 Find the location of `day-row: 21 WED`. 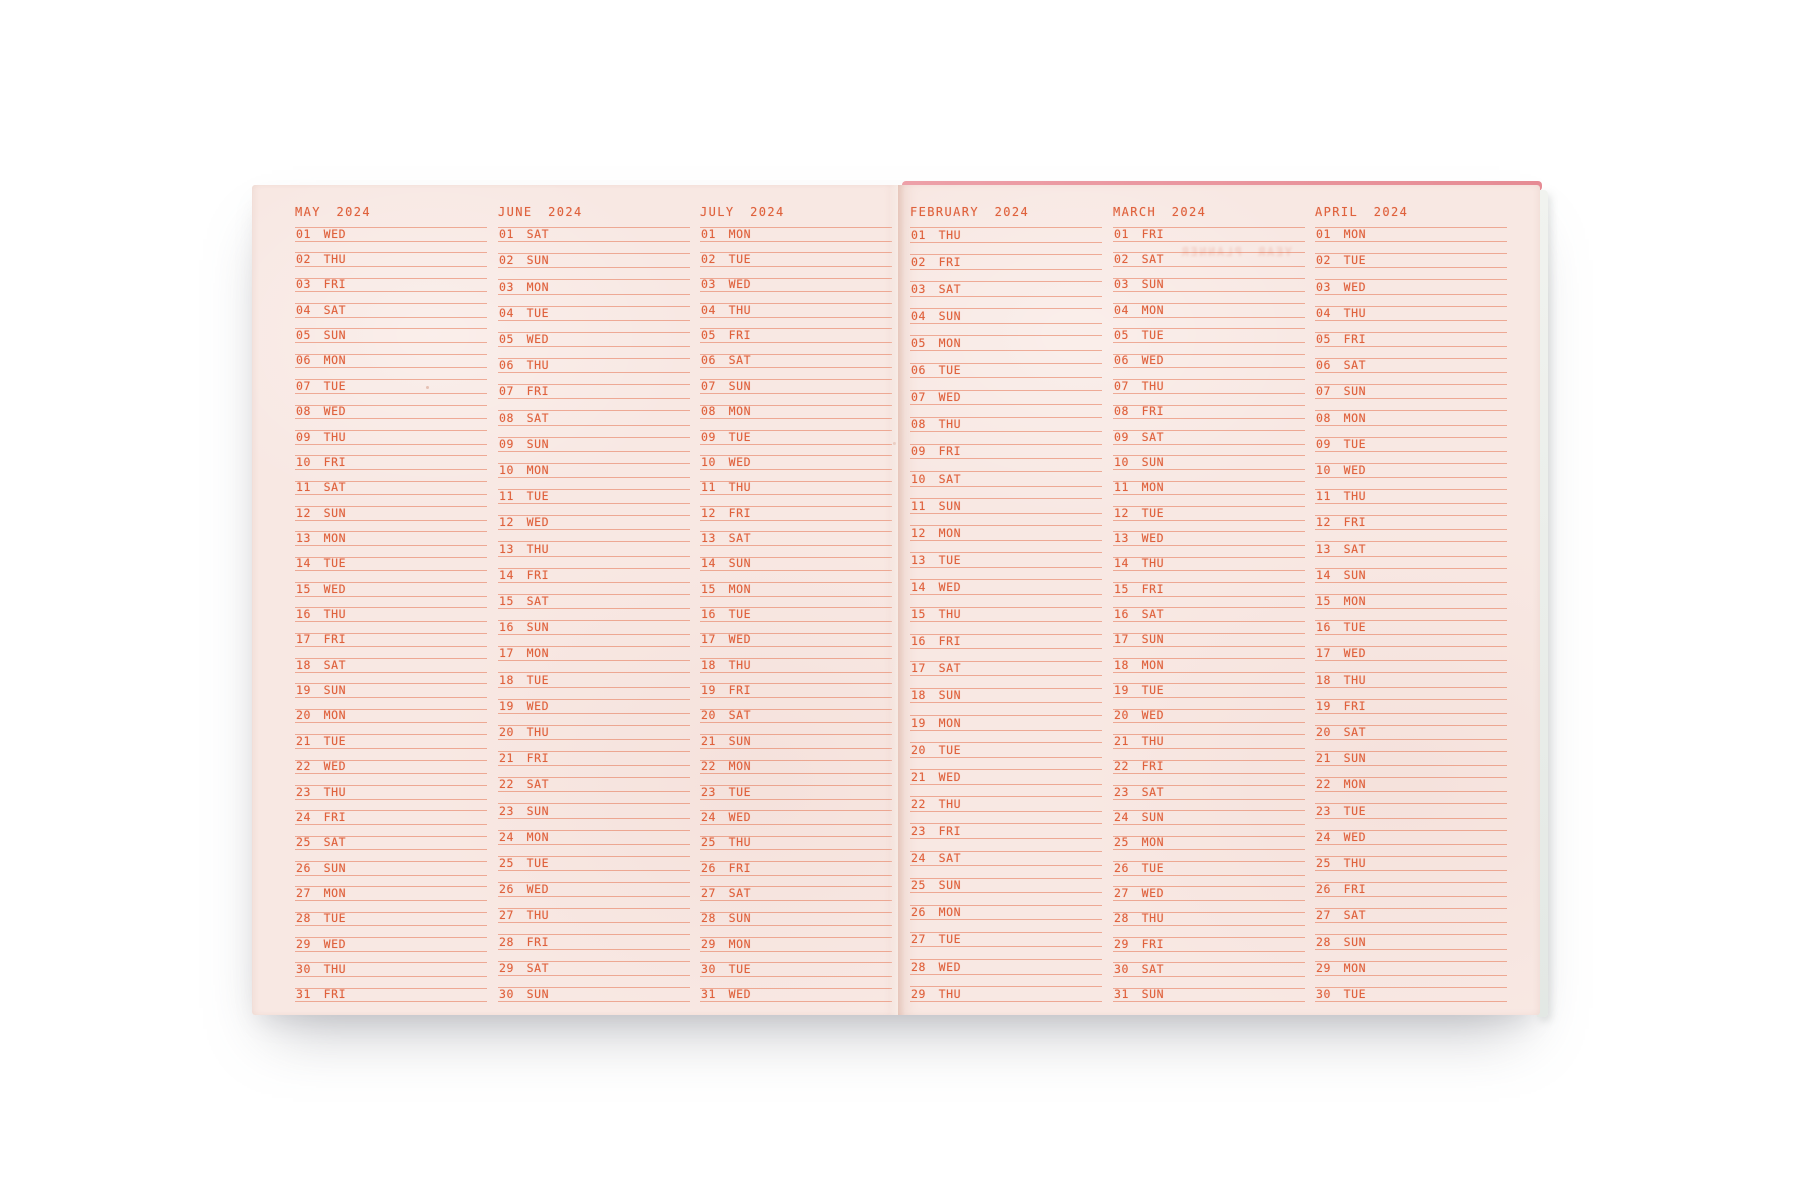

day-row: 21 WED is located at coordinates (1006, 784).